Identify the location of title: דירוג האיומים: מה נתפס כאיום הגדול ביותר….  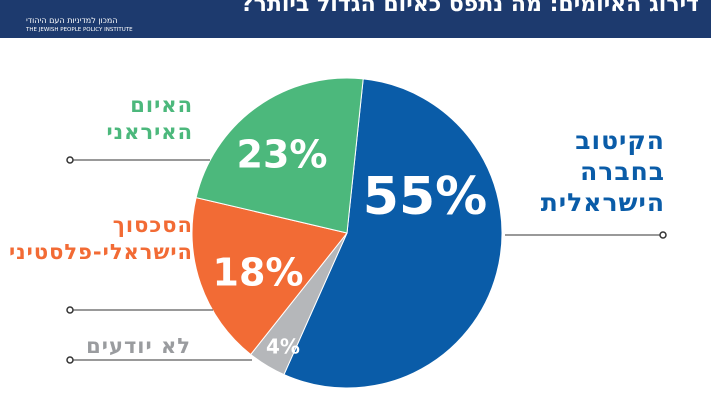
(469, 8).